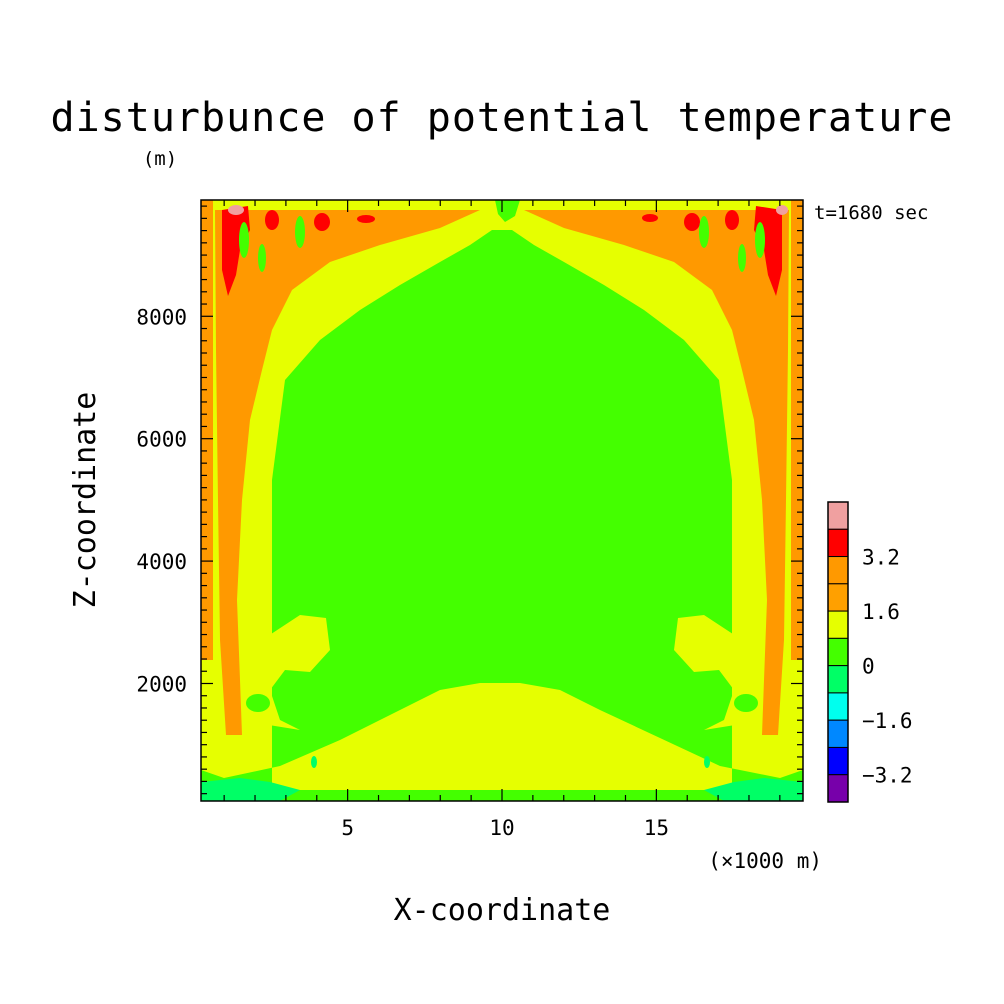 This screenshot has height=1004, width=1004. I want to click on y-axis-title: Z-coordinate, so click(85, 500).